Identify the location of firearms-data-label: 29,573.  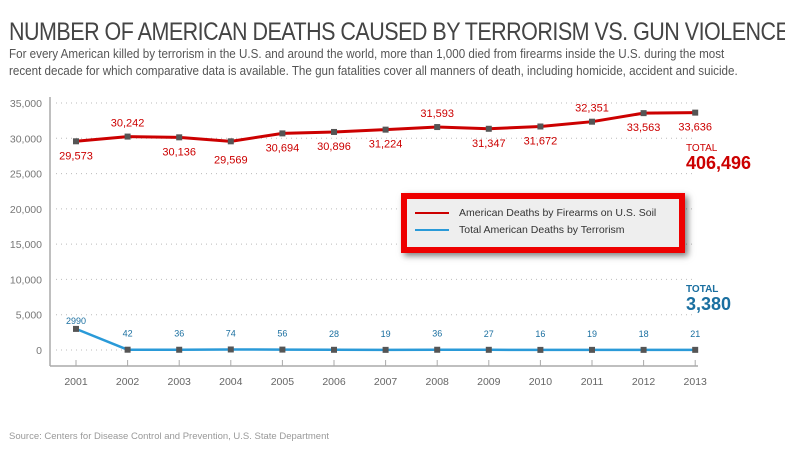
(76, 156).